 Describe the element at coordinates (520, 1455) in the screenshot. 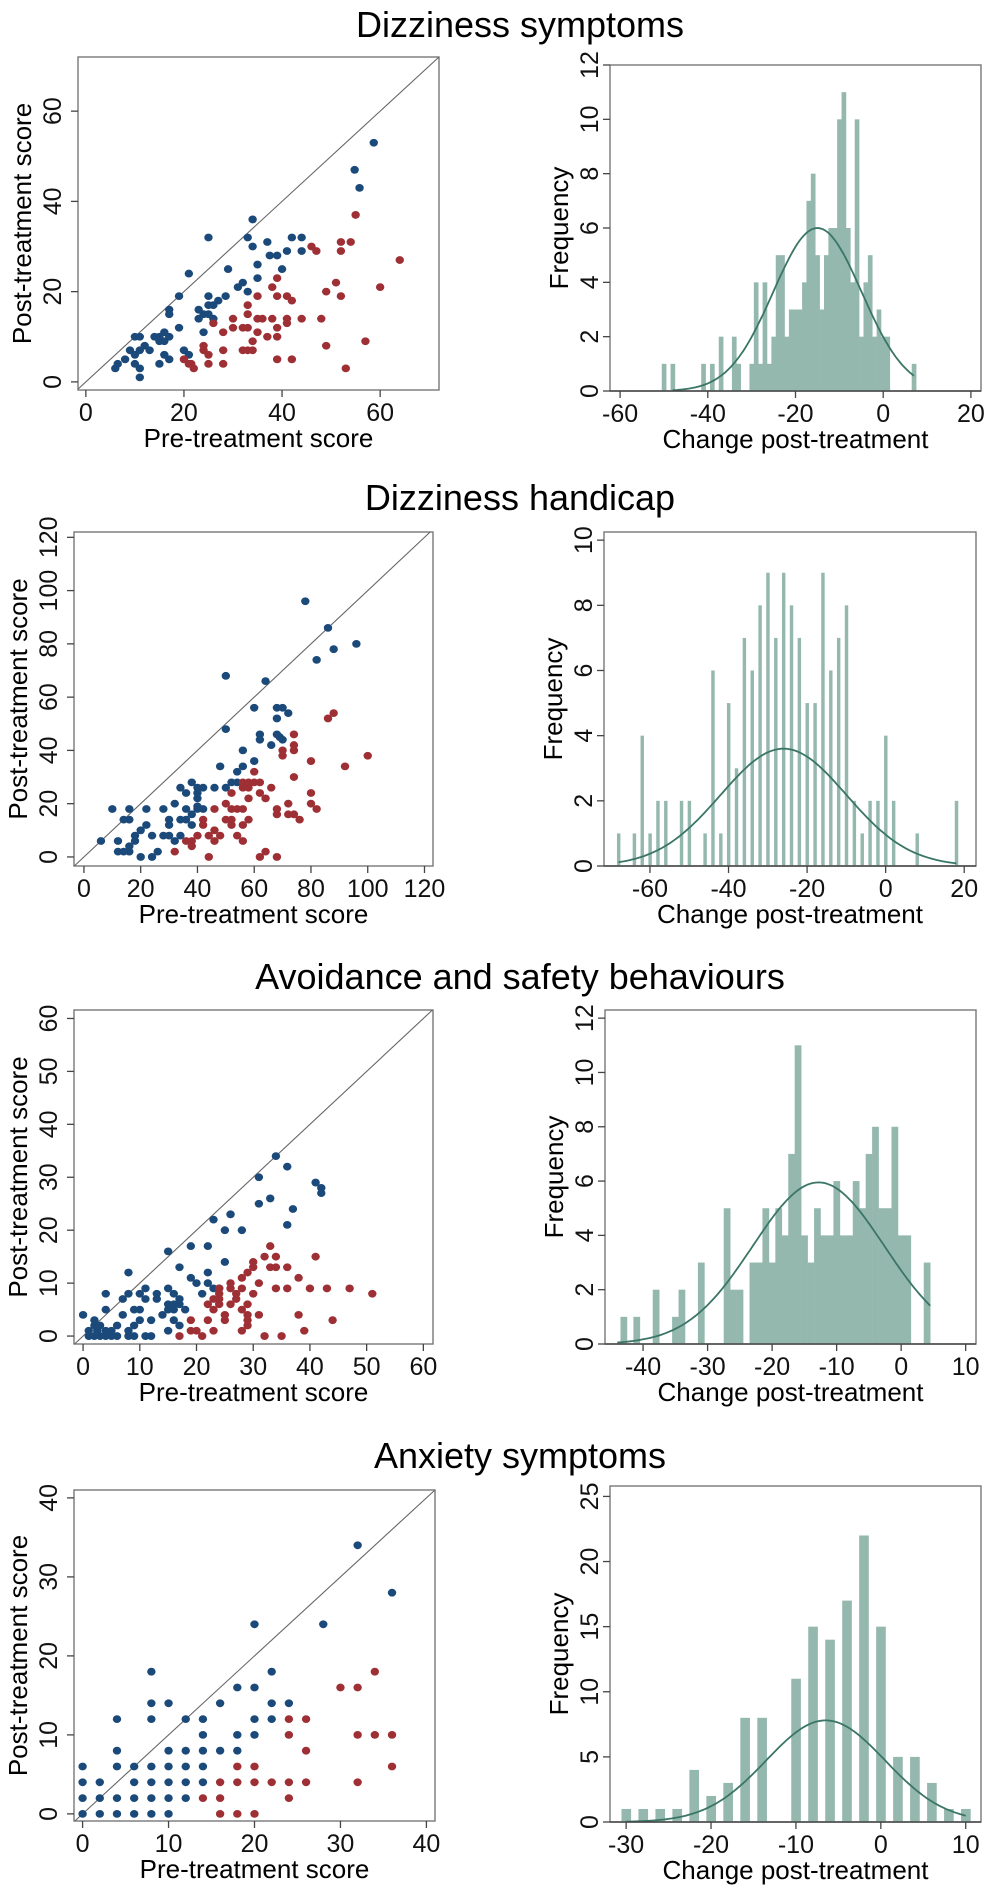

I see `section-title: Anxiety symptoms` at that location.